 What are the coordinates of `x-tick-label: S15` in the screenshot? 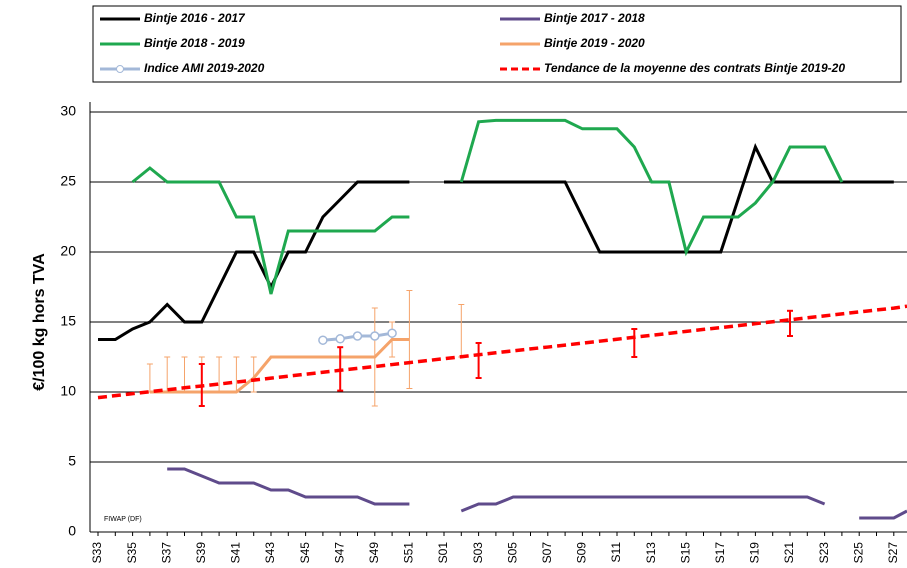 It's located at (685, 553).